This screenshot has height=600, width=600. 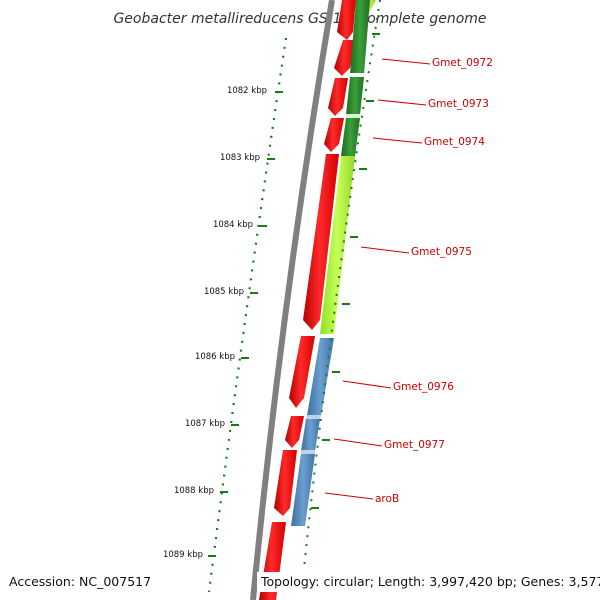 What do you see at coordinates (240, 158) in the screenshot?
I see `tick-label: 1083 kbp` at bounding box center [240, 158].